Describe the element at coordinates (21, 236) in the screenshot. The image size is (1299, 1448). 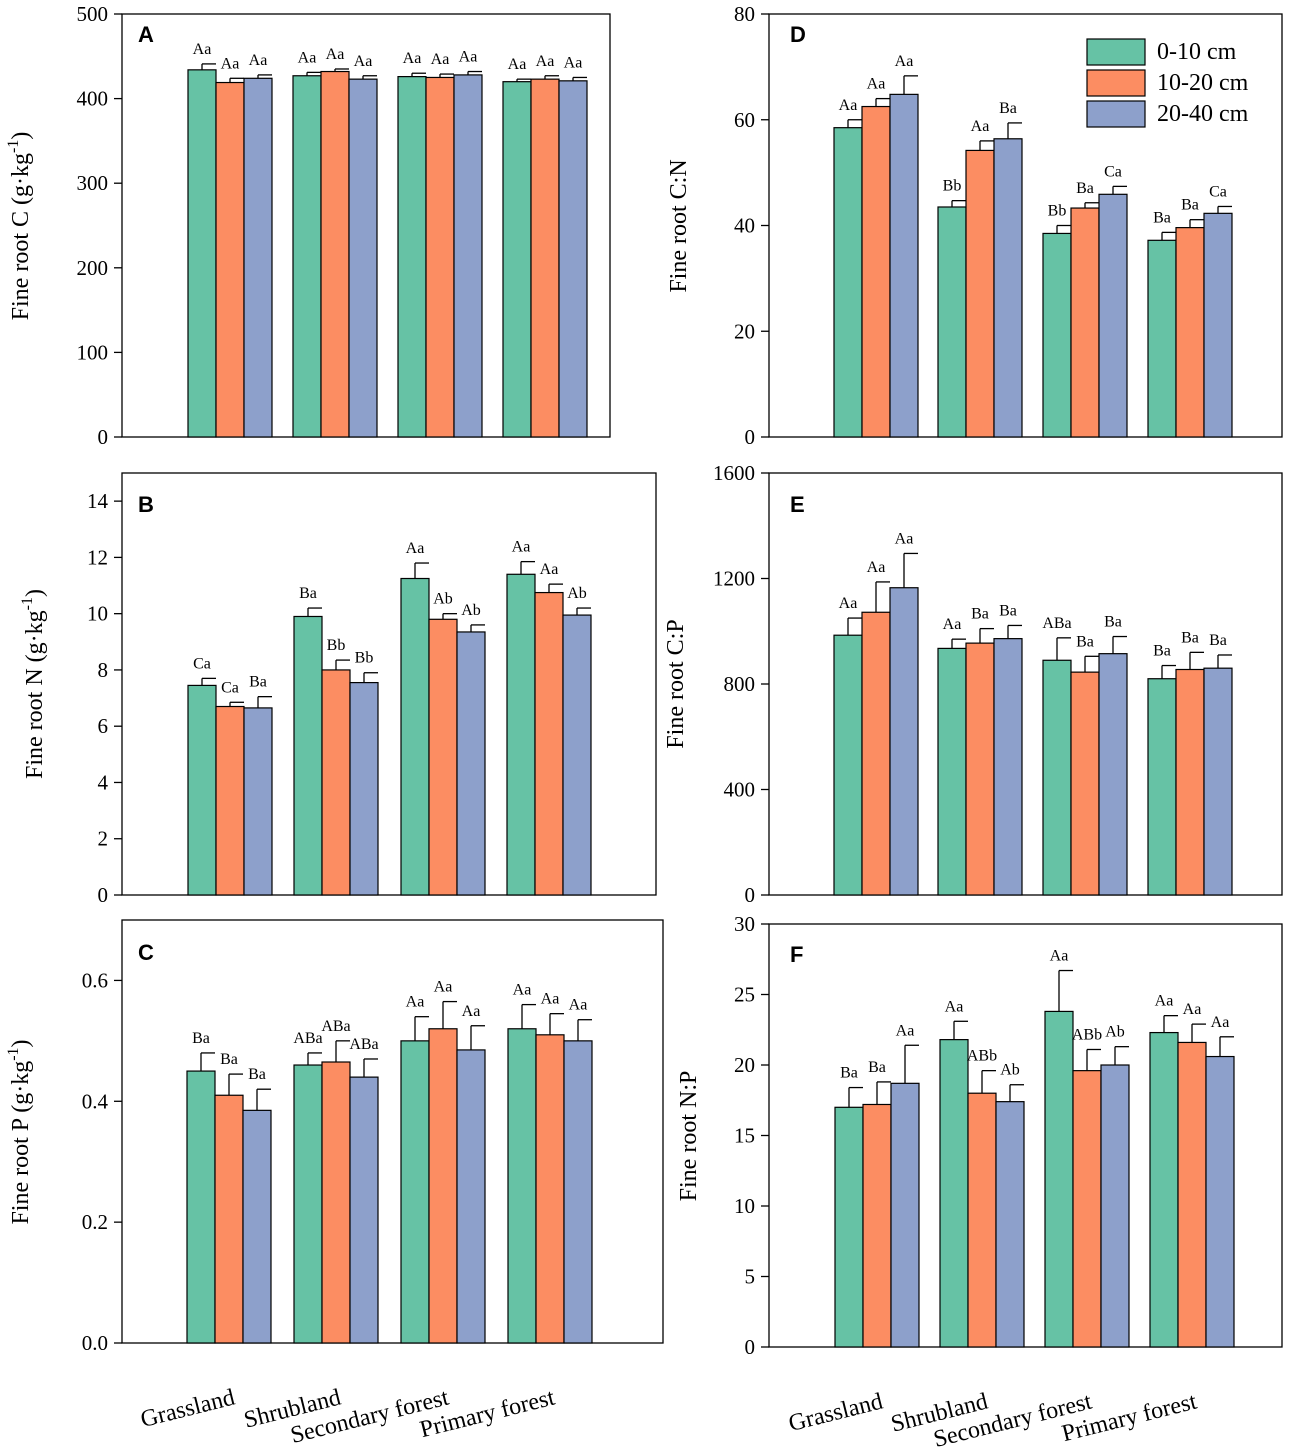
I see `y-axis-title-text: Fine root C (g·kg` at that location.